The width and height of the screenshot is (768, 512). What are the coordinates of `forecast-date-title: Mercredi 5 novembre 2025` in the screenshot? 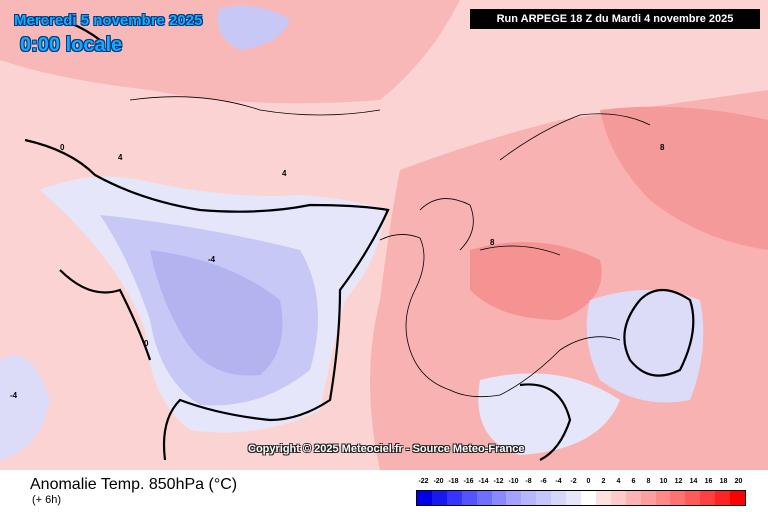 It's located at (108, 20).